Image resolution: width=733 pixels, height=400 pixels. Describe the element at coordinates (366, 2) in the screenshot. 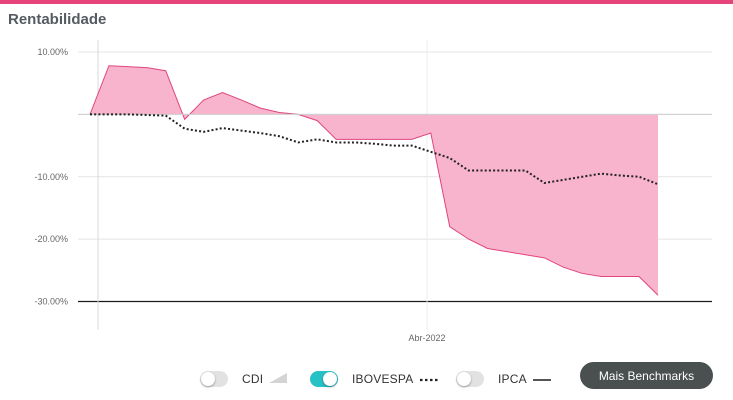

I see `top-accent-bar` at that location.